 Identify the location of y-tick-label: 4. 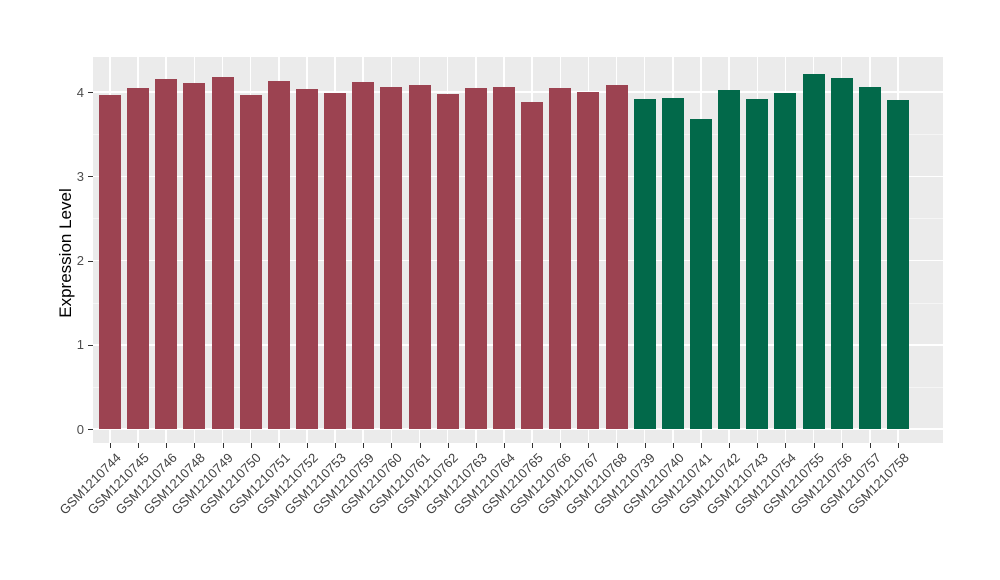
(80, 92).